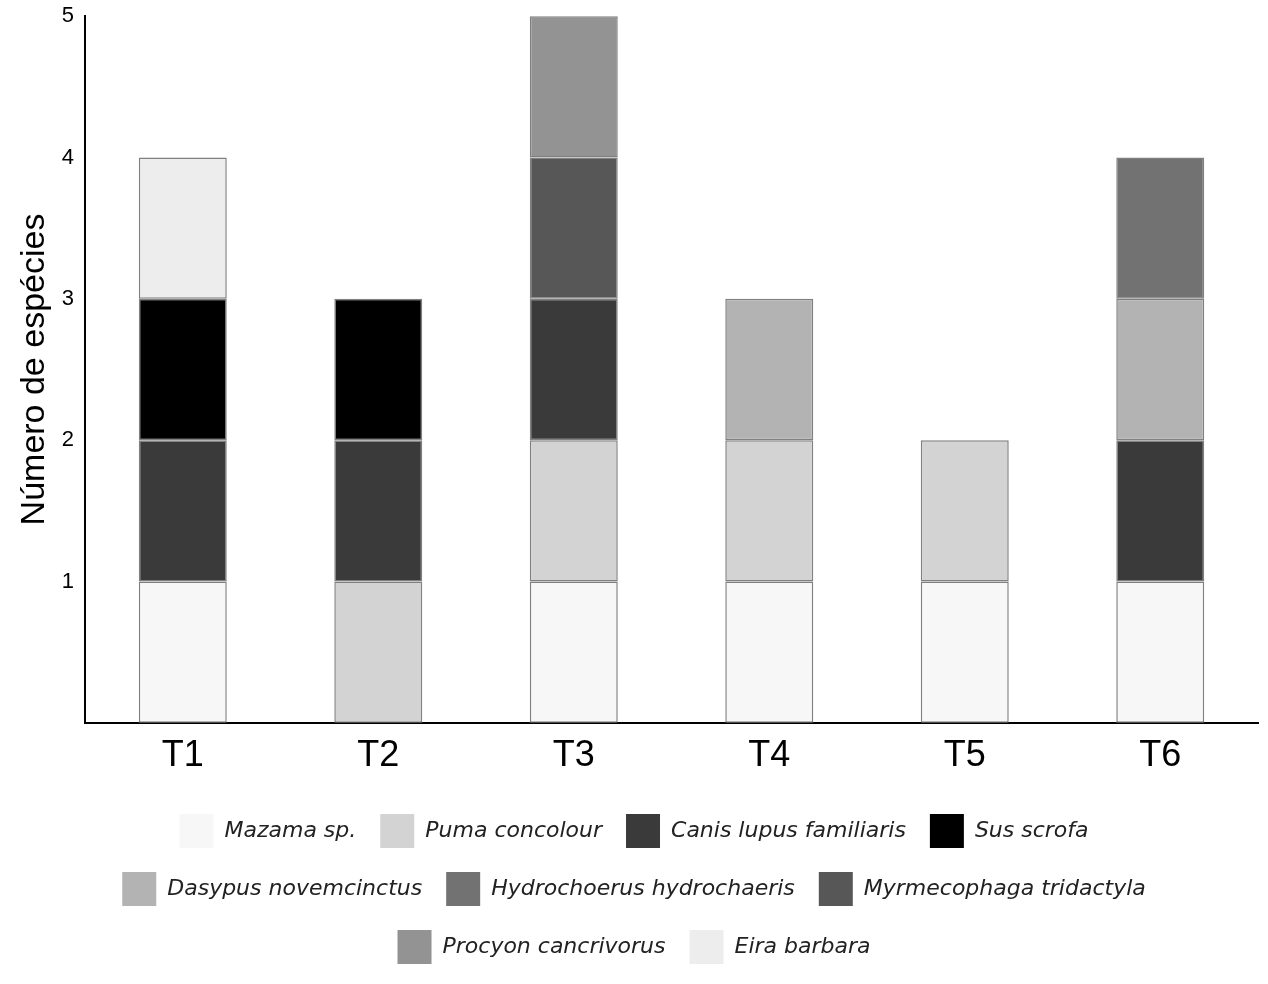 This screenshot has width=1268, height=984. I want to click on legend-label: Eira barbara, so click(802, 945).